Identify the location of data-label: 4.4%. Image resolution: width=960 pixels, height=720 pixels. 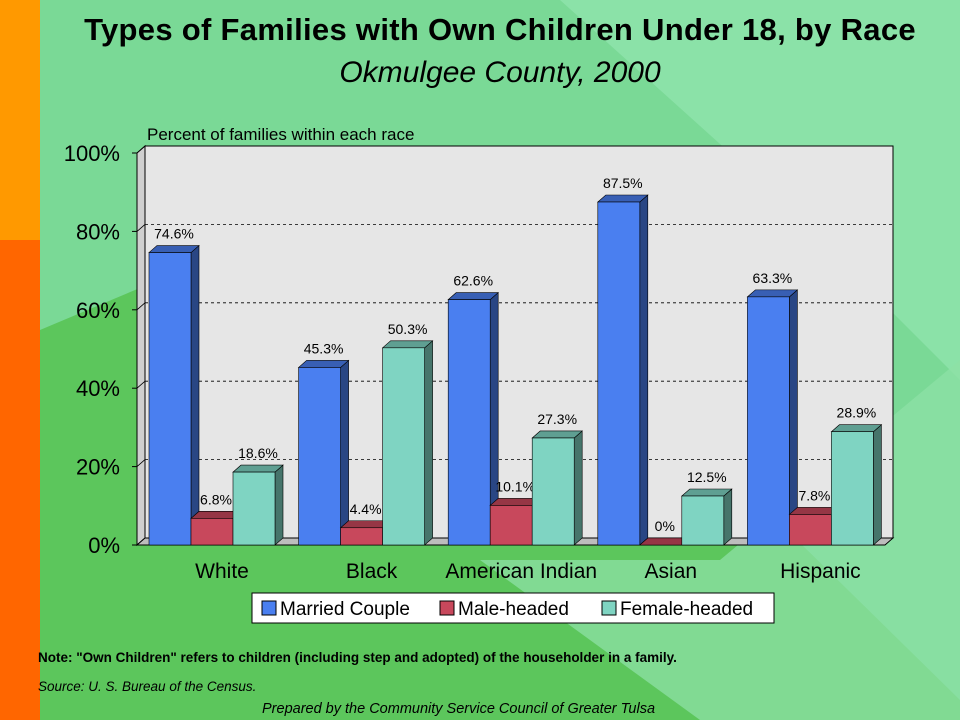
(366, 509).